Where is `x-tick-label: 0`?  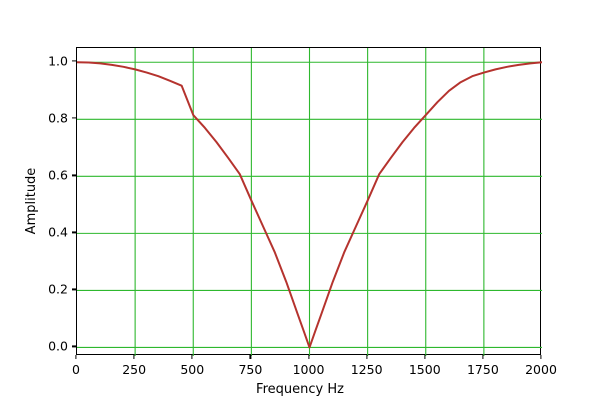
x-tick-label: 0 is located at coordinates (76, 369).